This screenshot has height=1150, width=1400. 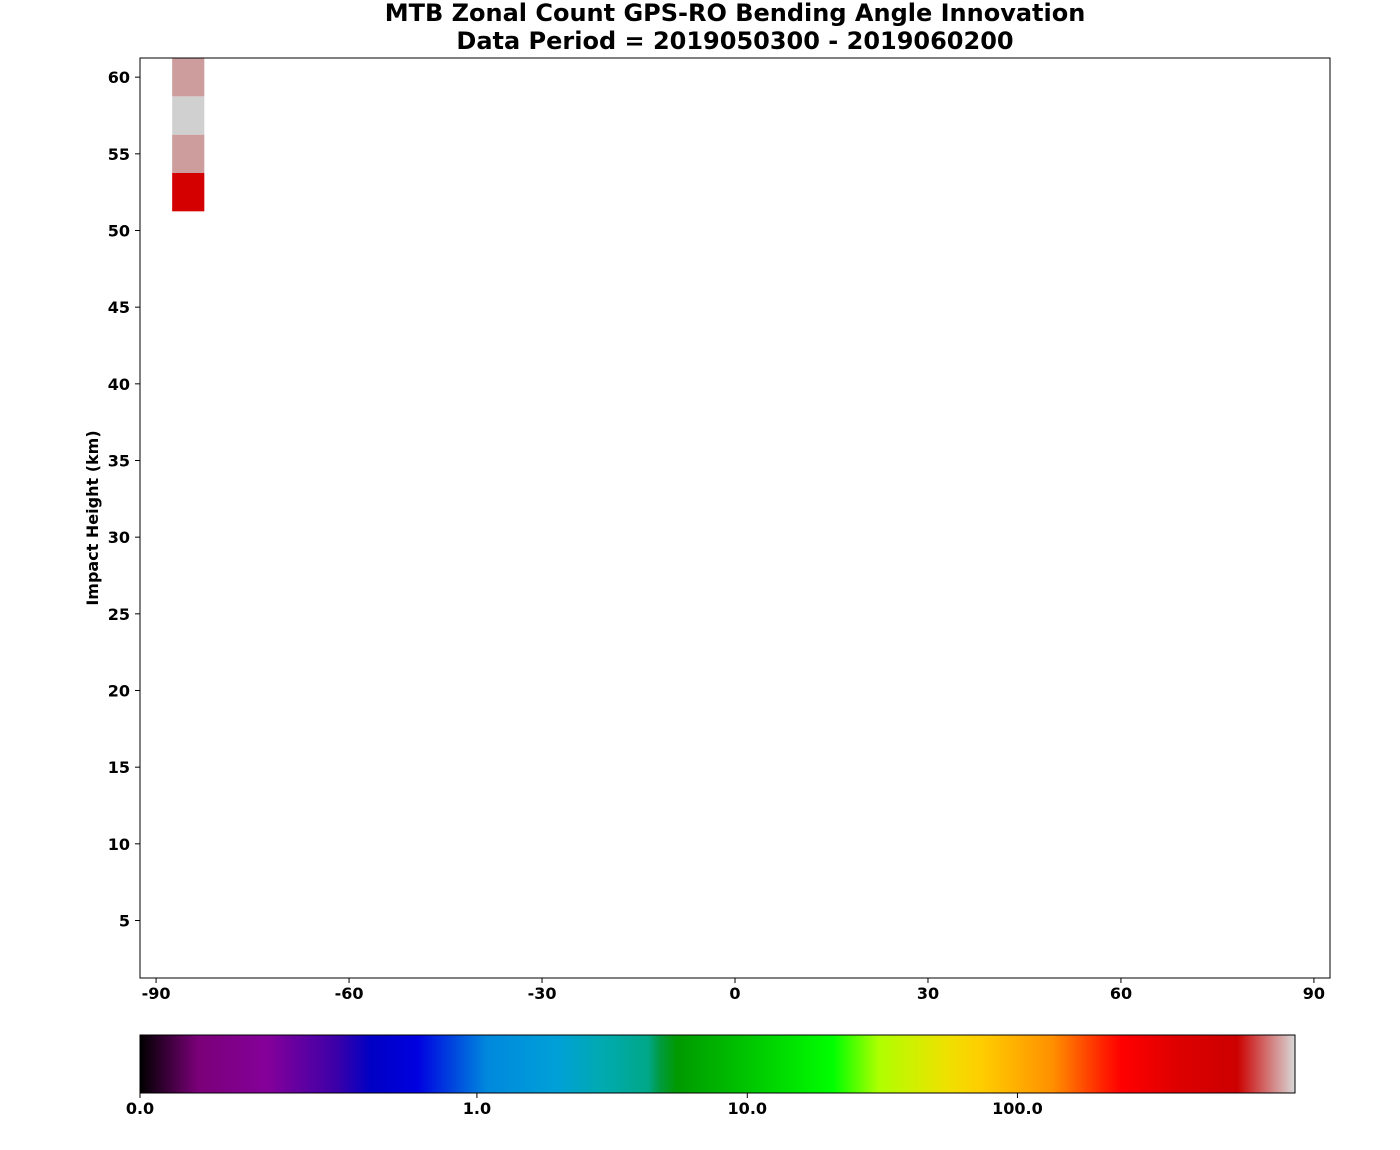 I want to click on chart-title-line2: Data Period = 2019050300 - 2019060200, so click(x=734, y=41).